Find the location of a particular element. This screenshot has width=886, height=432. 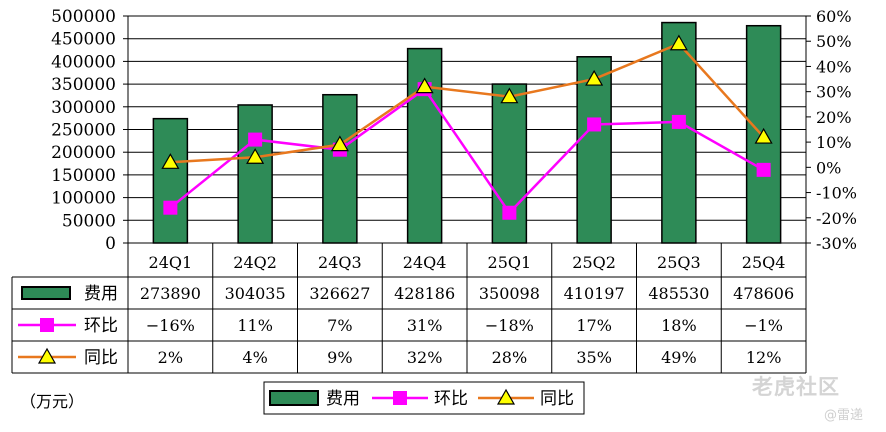

category-label-24Q1: 24Q1 is located at coordinates (171, 262).